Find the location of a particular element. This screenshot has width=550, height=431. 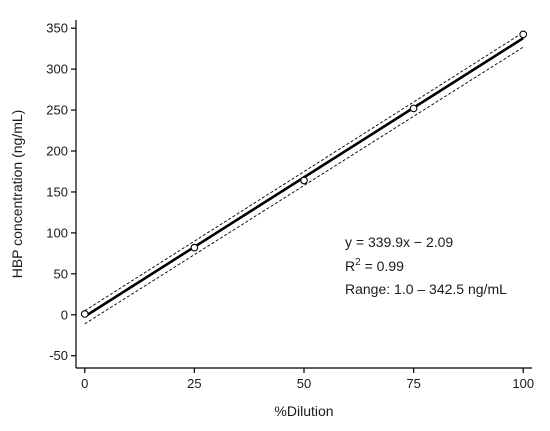

y-tick-label: 100 is located at coordinates (57, 232).